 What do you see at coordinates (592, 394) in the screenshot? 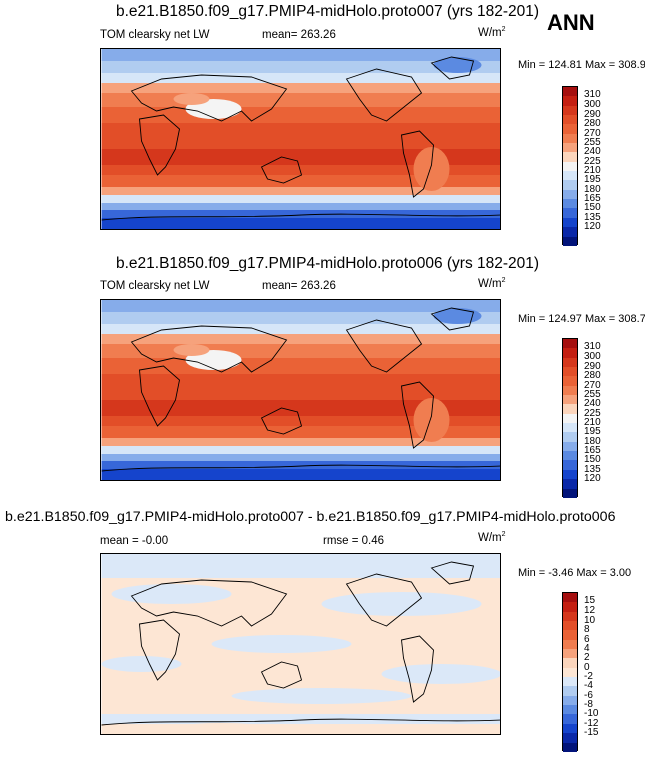
I see `panel2-colorbar-tick: 255` at bounding box center [592, 394].